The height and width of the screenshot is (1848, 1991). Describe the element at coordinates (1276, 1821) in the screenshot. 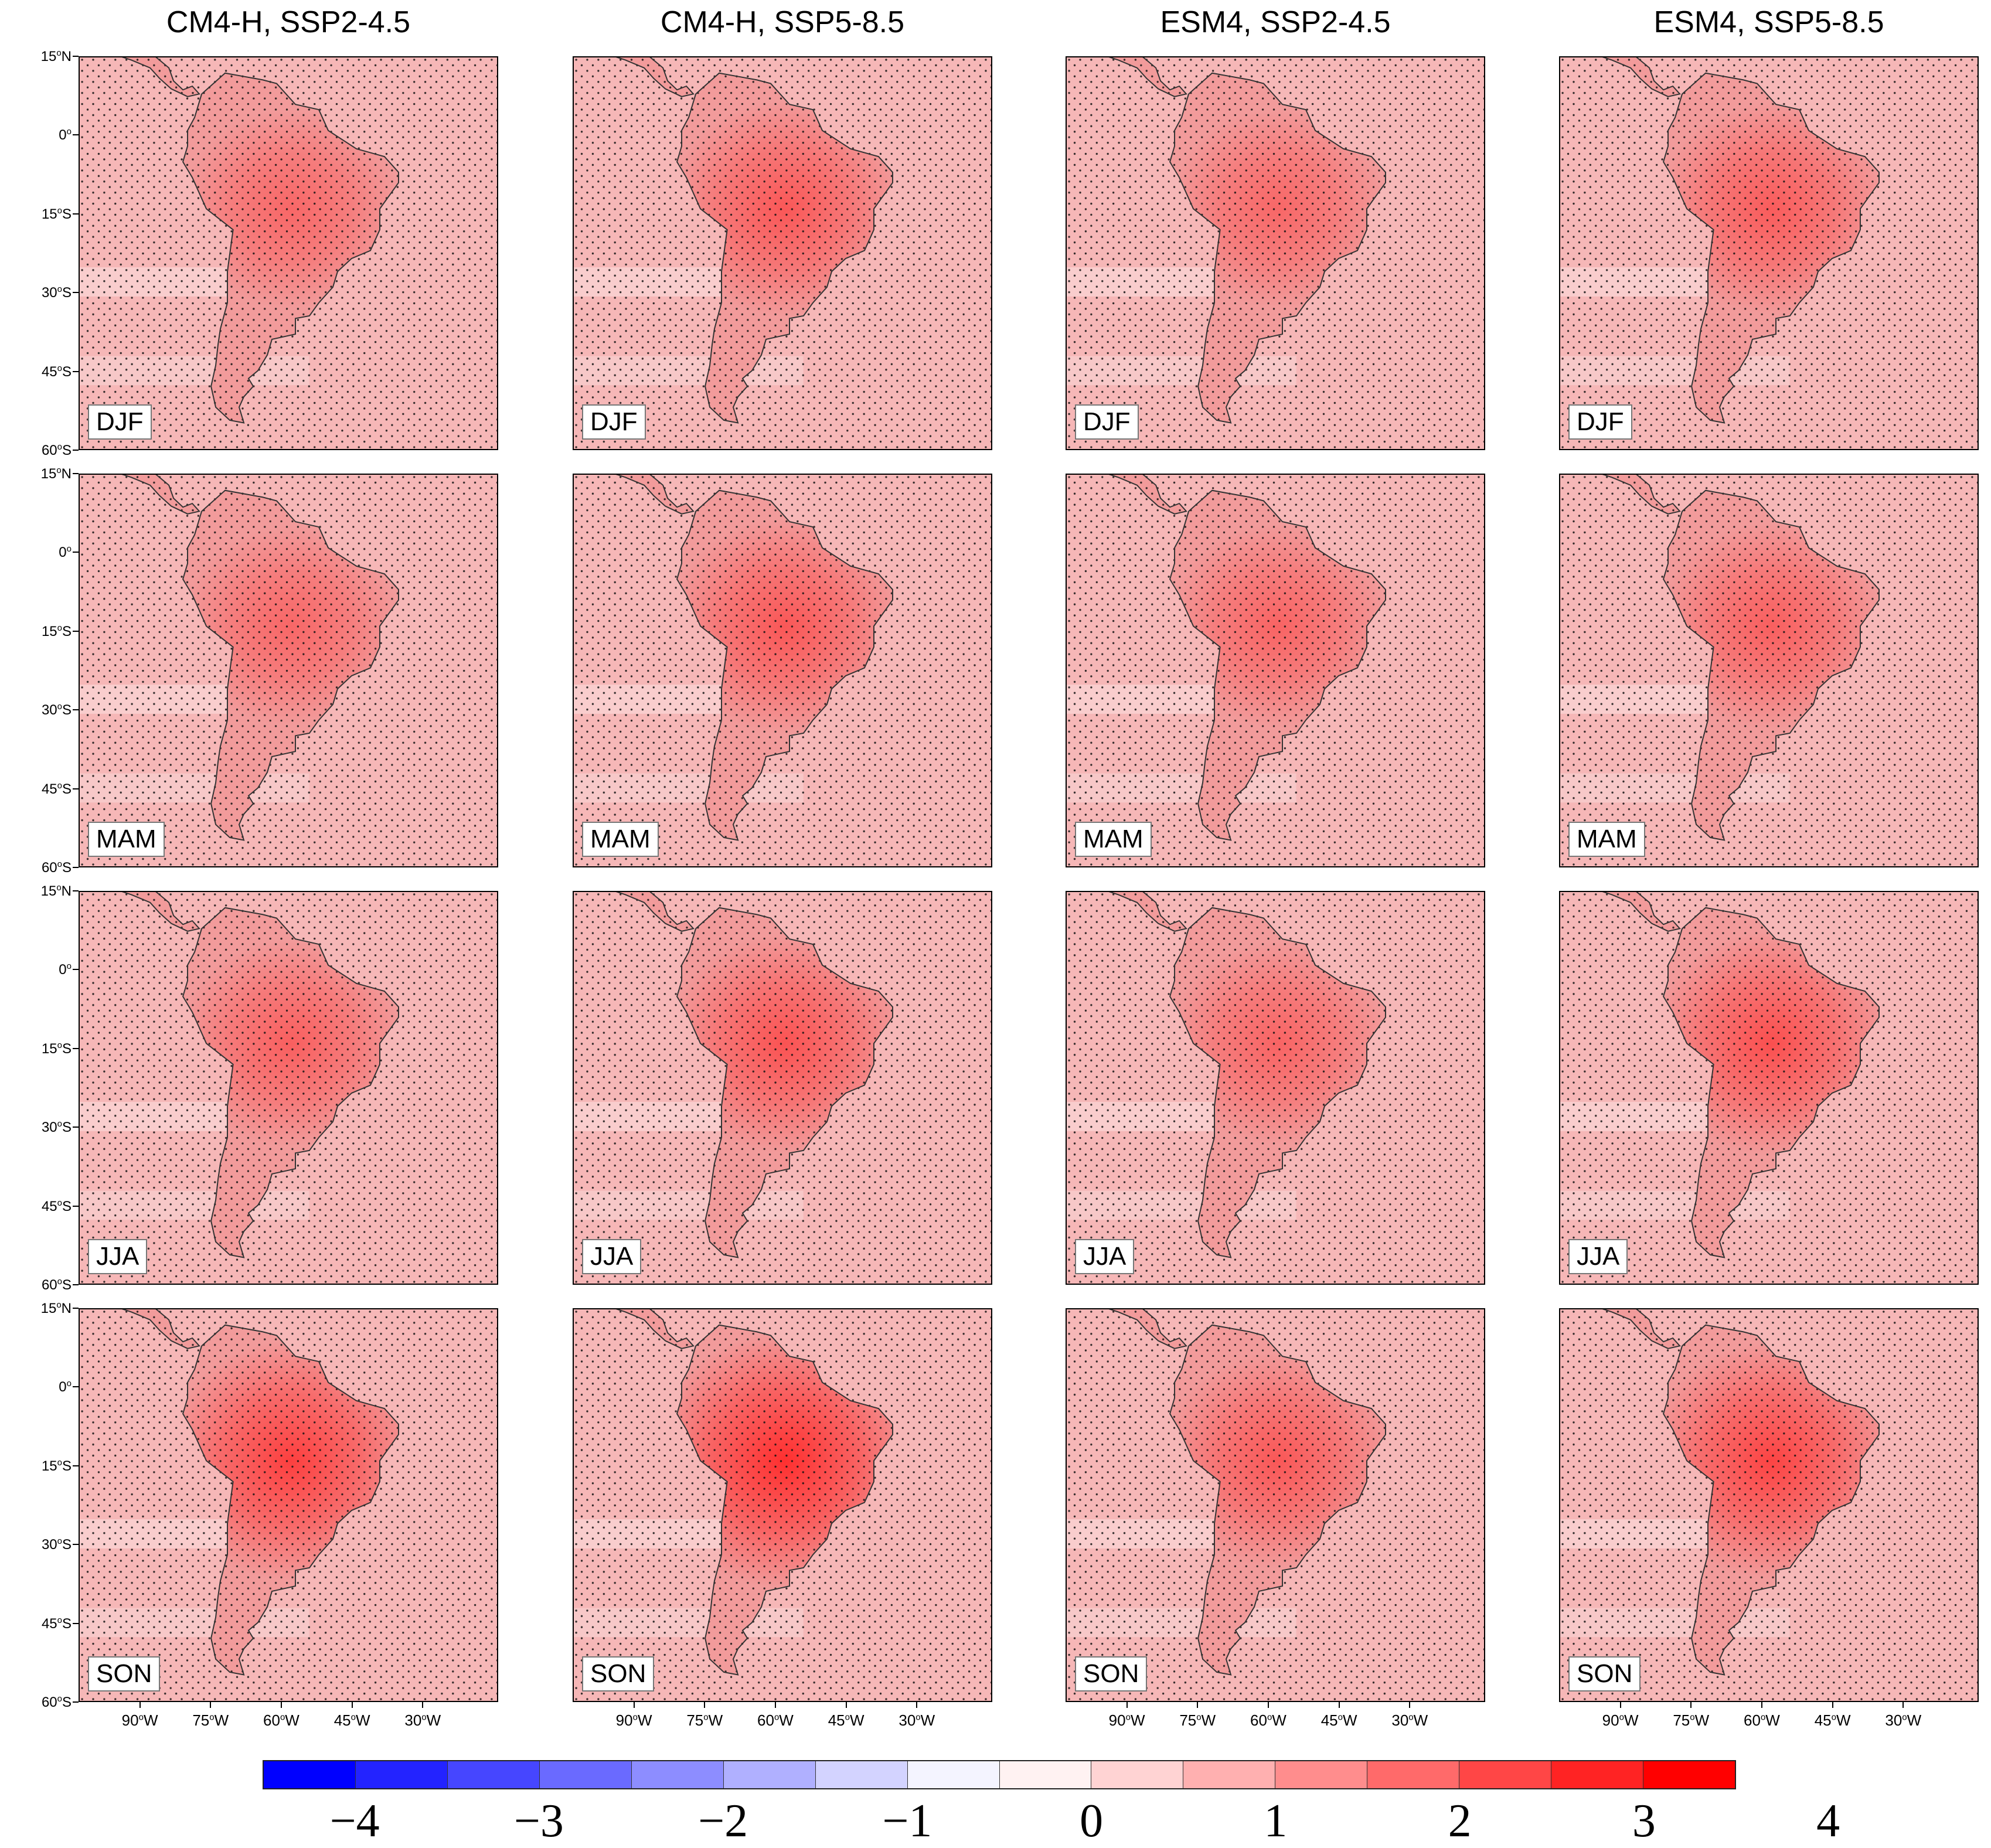

I see `colorbar-tick-label: 1` at that location.